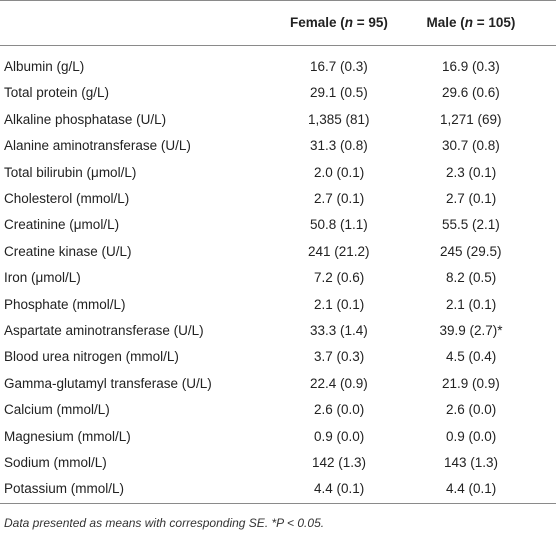 This screenshot has width=556, height=537. What do you see at coordinates (339, 66) in the screenshot?
I see `value-cell: 16.7 (0.3)` at bounding box center [339, 66].